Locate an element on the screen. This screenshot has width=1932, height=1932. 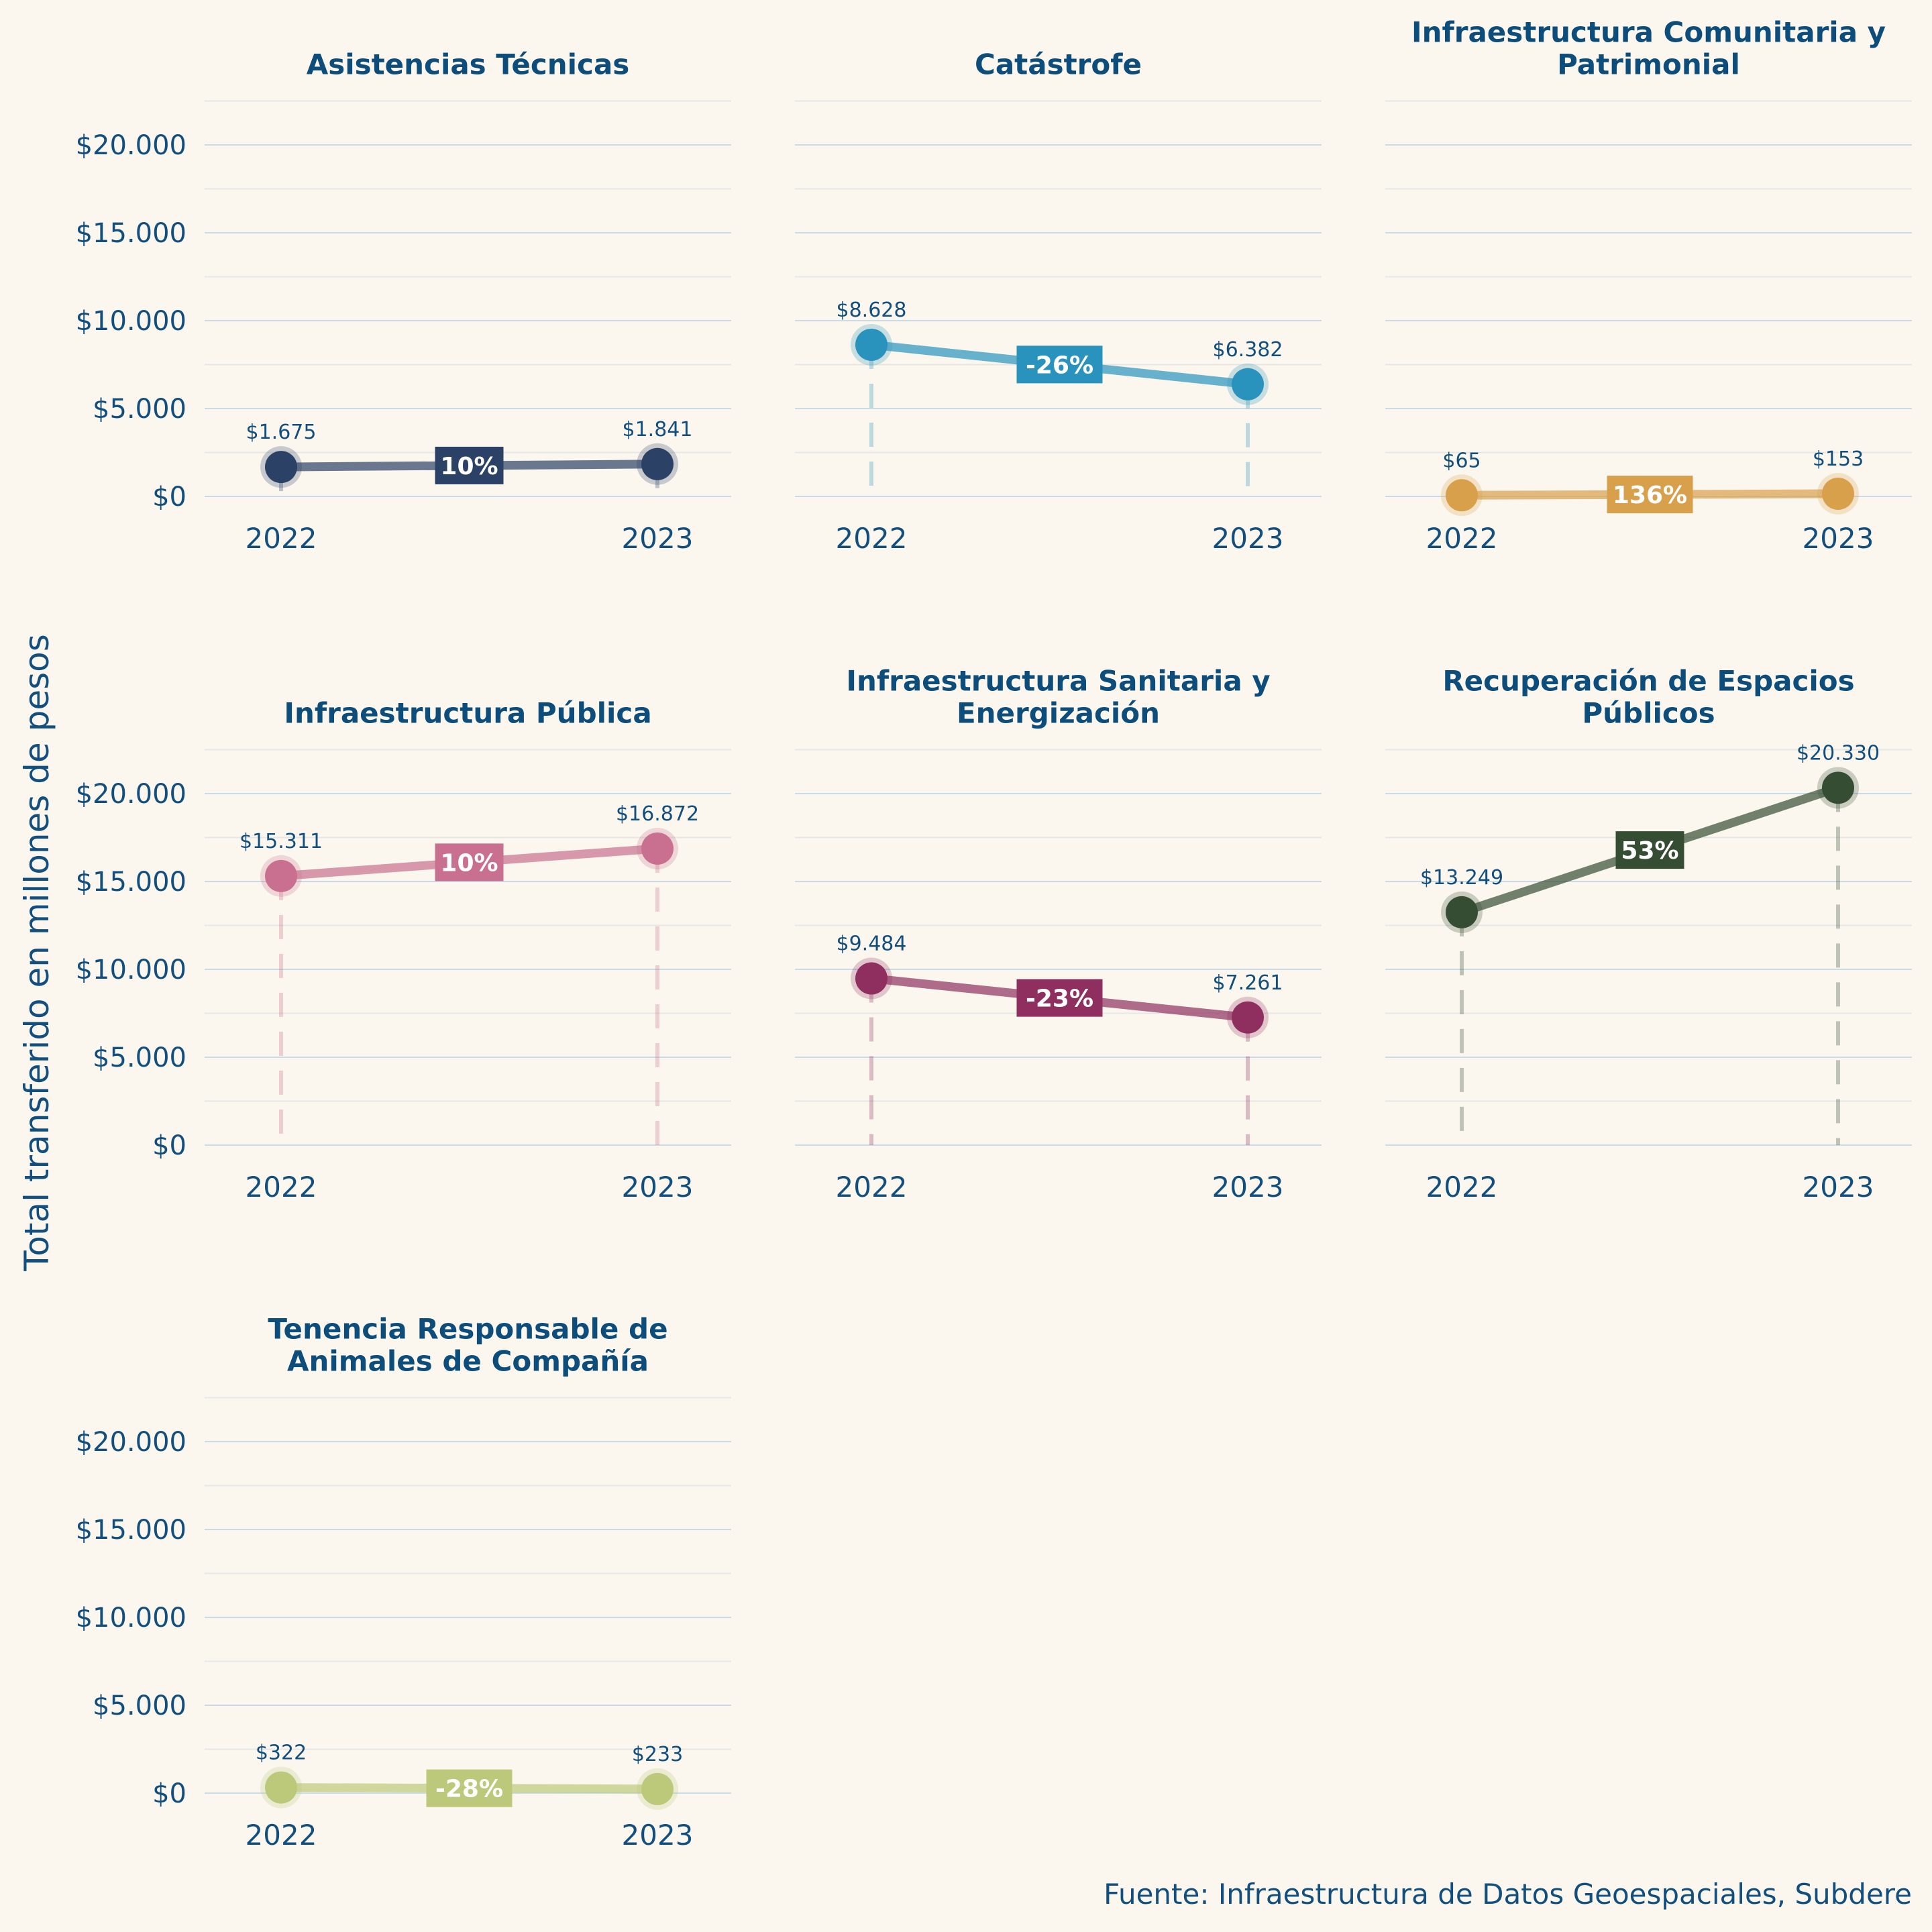
value-label: $9.484 is located at coordinates (872, 944).